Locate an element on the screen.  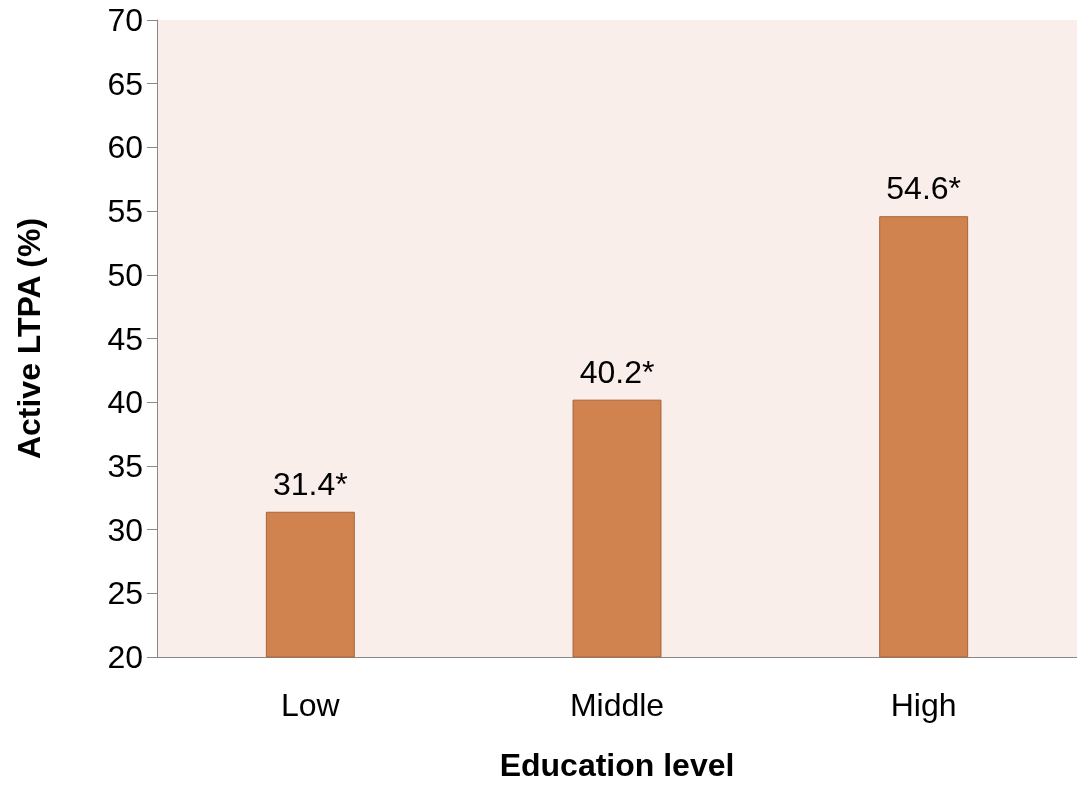
data-label: 40.2* is located at coordinates (617, 371).